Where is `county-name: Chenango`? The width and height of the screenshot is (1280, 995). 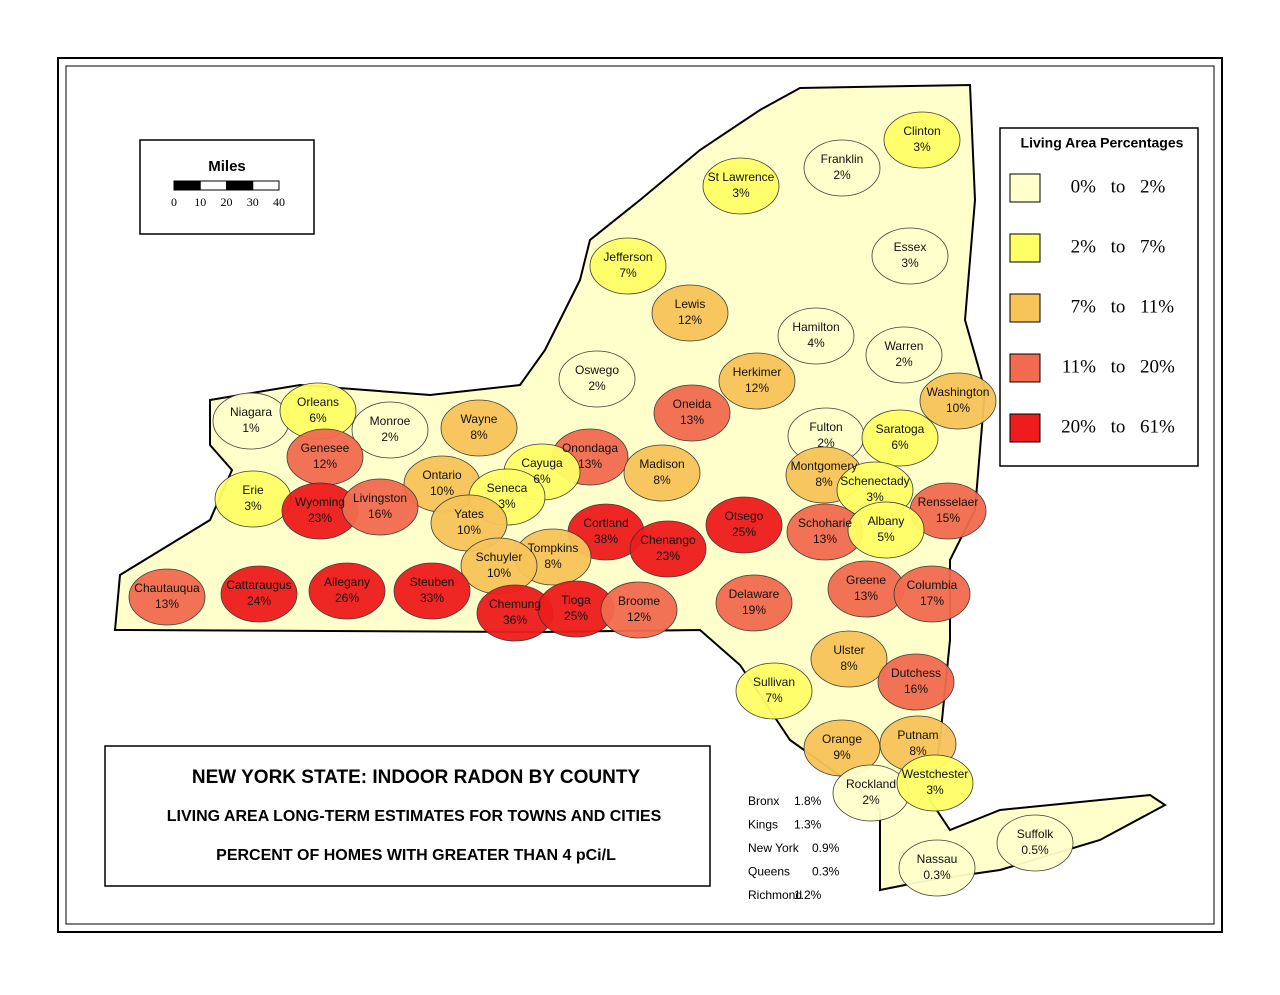
county-name: Chenango is located at coordinates (668, 540).